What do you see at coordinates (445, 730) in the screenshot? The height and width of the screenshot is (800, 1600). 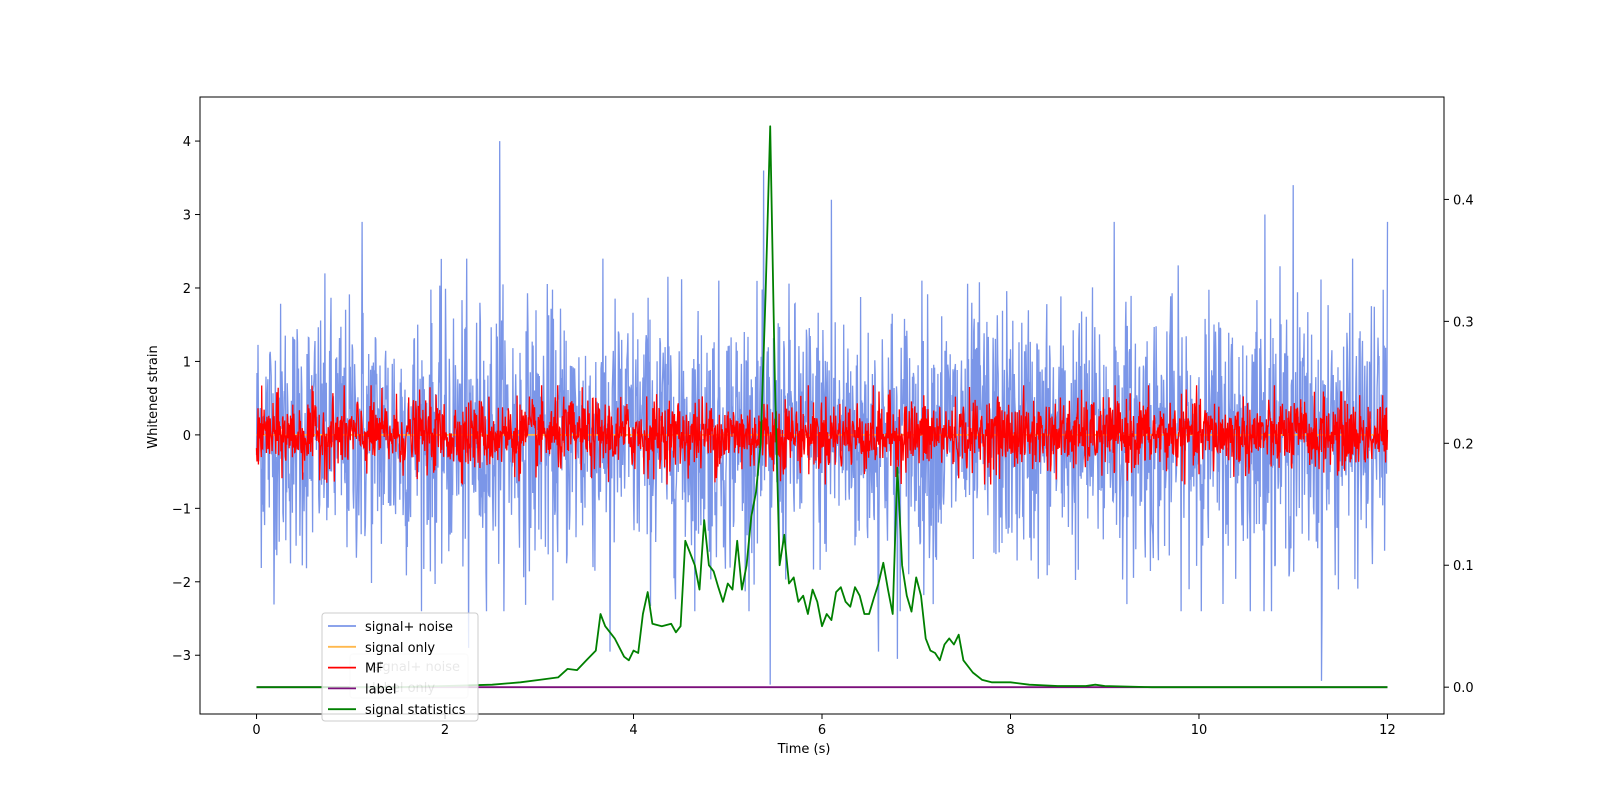 I see `x-tick-label: 2` at bounding box center [445, 730].